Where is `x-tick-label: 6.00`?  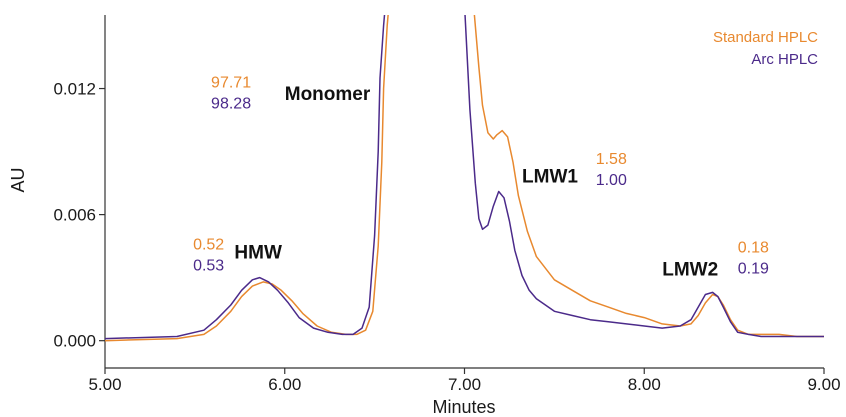 x-tick-label: 6.00 is located at coordinates (284, 384).